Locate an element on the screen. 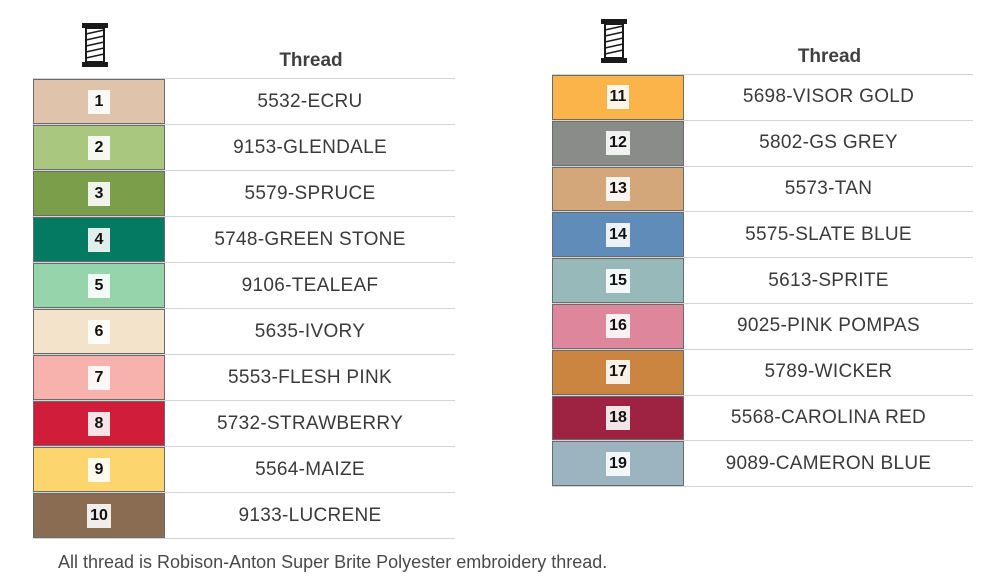 This screenshot has width=1007, height=582. thread-name: 9025-PINK POMPAS is located at coordinates (828, 326).